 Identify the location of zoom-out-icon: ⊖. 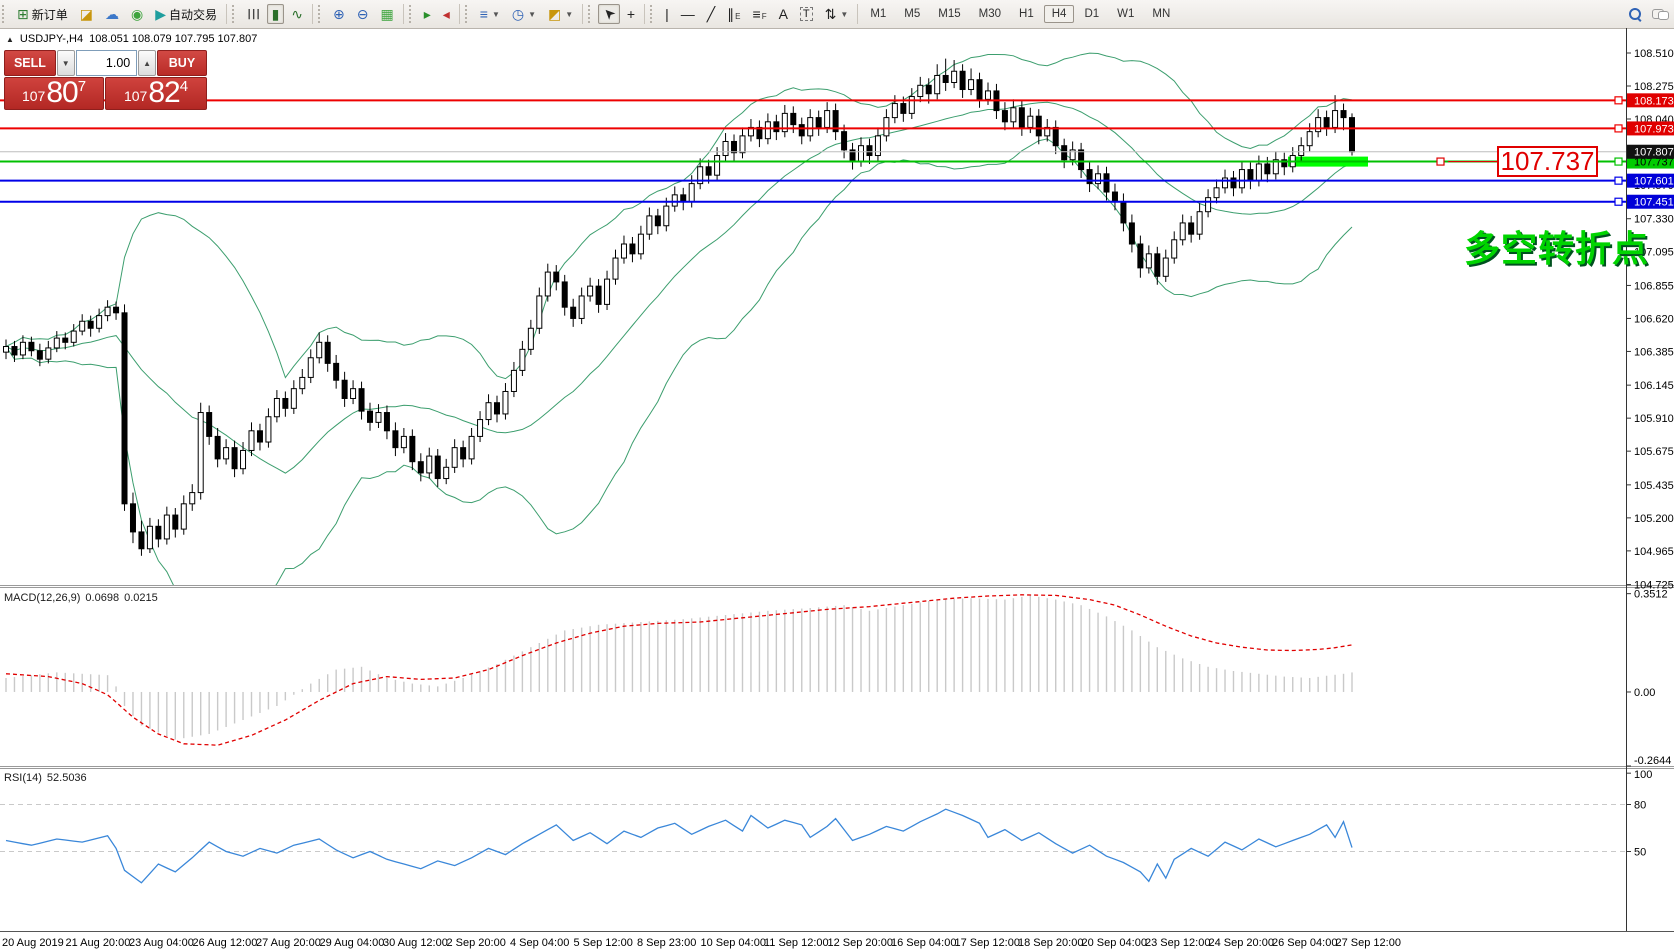
(362, 14).